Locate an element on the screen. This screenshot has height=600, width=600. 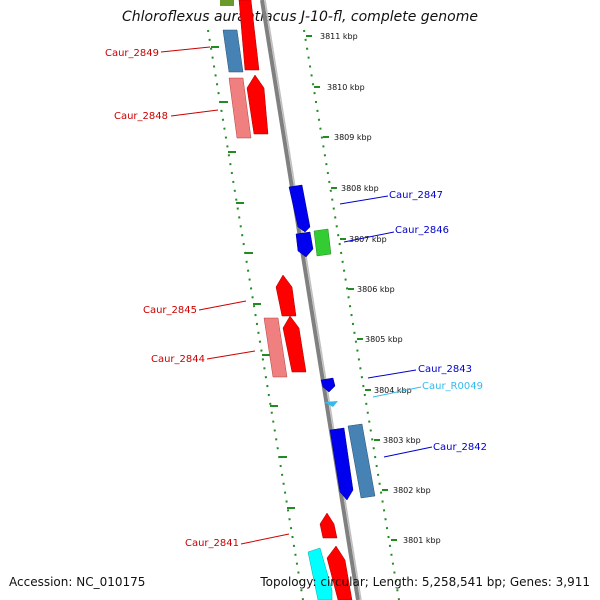
feature-cyan-bottom is located at coordinates (320, 573).